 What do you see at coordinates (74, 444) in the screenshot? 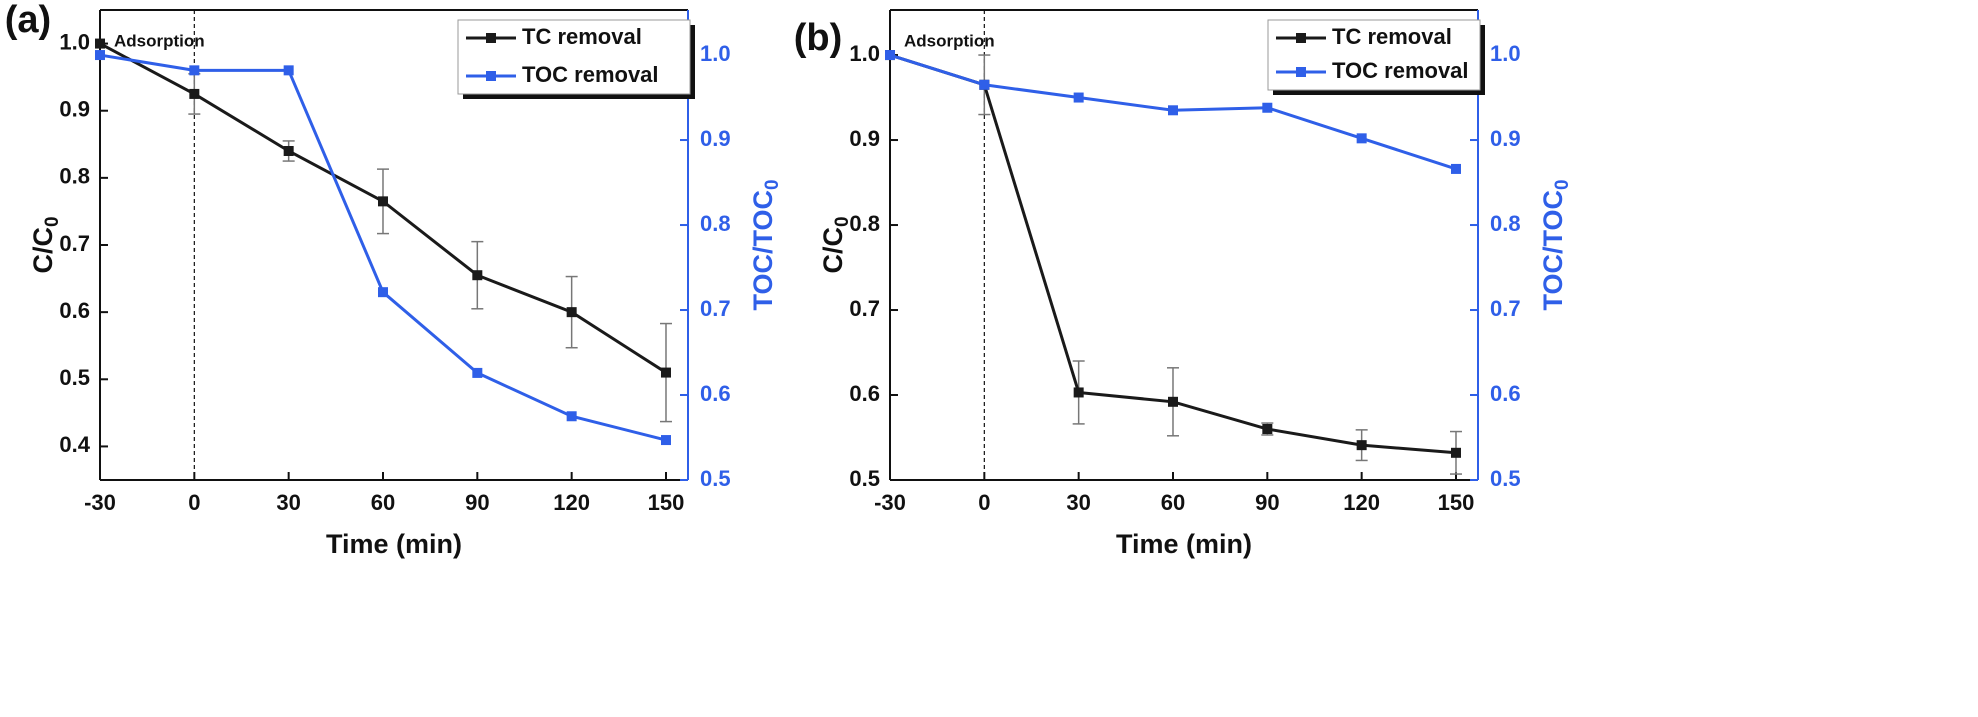
I see `y-tick-label: 0.4` at bounding box center [74, 444].